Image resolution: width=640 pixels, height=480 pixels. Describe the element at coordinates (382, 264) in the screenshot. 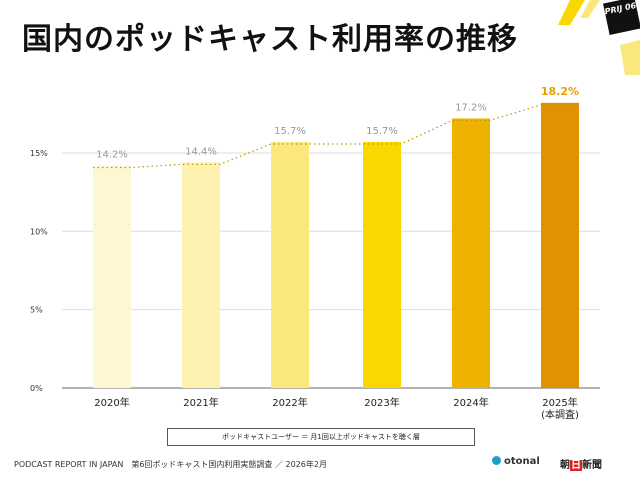

I see `bar-2023年` at that location.